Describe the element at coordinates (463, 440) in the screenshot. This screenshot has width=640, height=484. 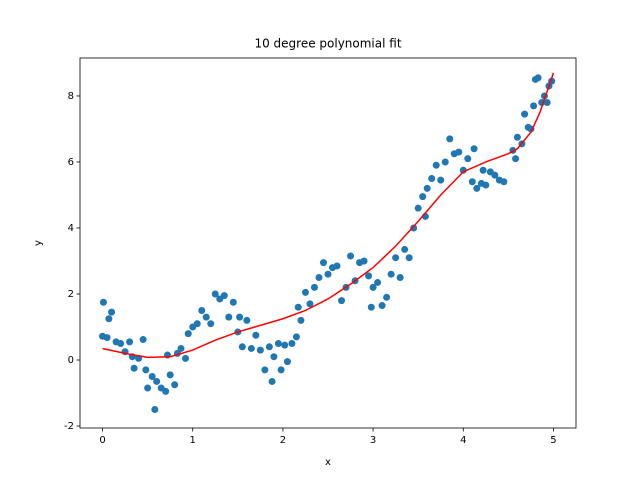
I see `x-tick-label: 4` at that location.